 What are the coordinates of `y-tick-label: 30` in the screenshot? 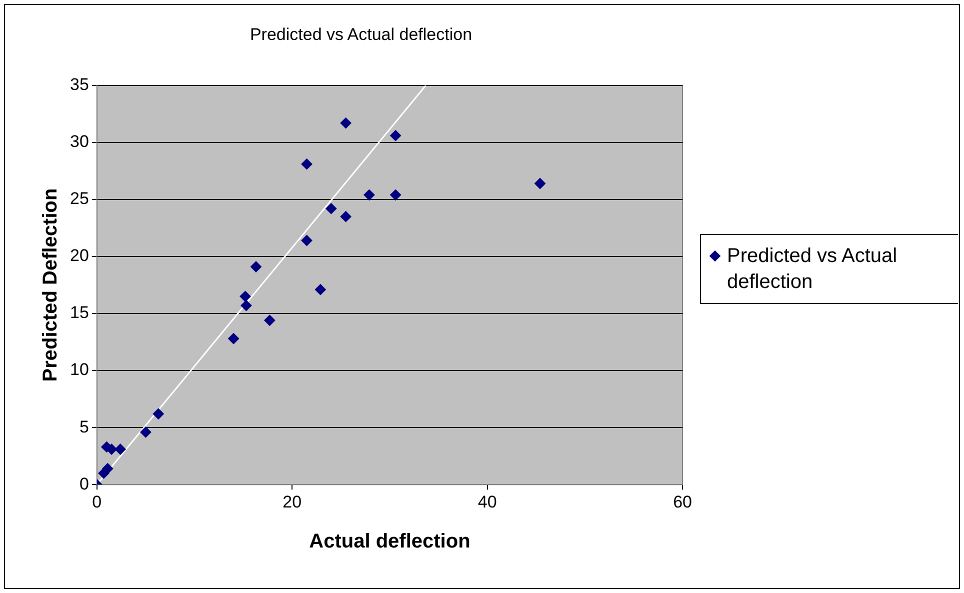 It's located at (79, 142).